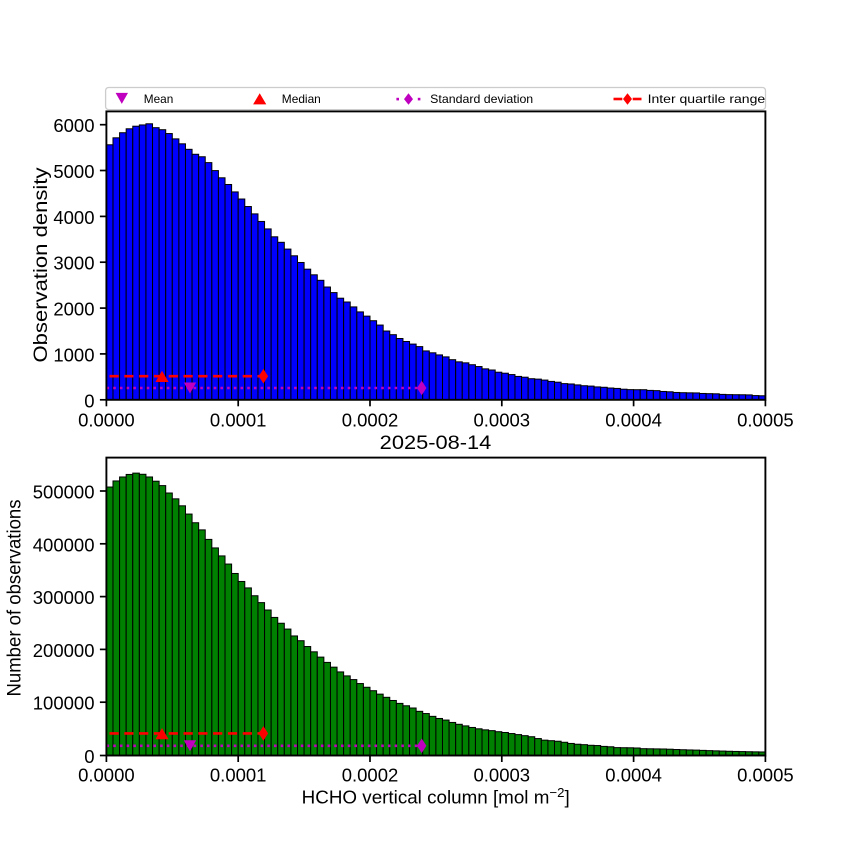 The image size is (850, 850). I want to click on svg-text: 100000, so click(64, 703).